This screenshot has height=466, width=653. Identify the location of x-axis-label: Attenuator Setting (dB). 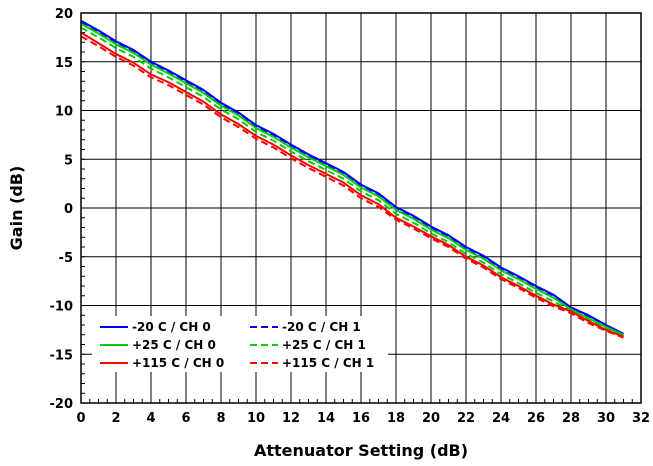
(361, 450).